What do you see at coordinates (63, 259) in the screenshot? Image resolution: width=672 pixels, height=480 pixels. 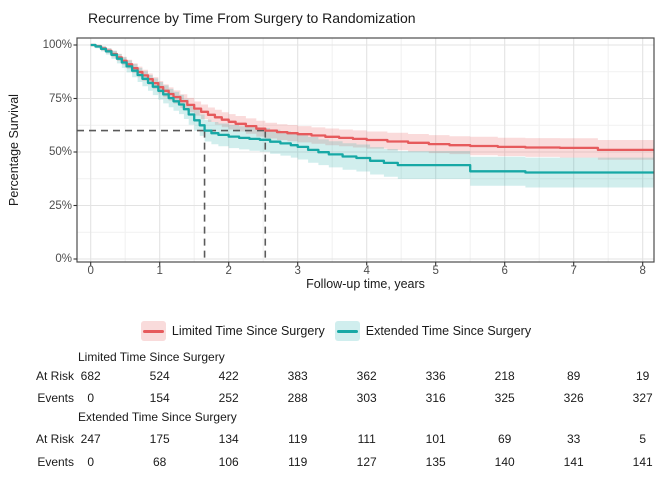 I see `y-tick-label: 0%` at bounding box center [63, 259].